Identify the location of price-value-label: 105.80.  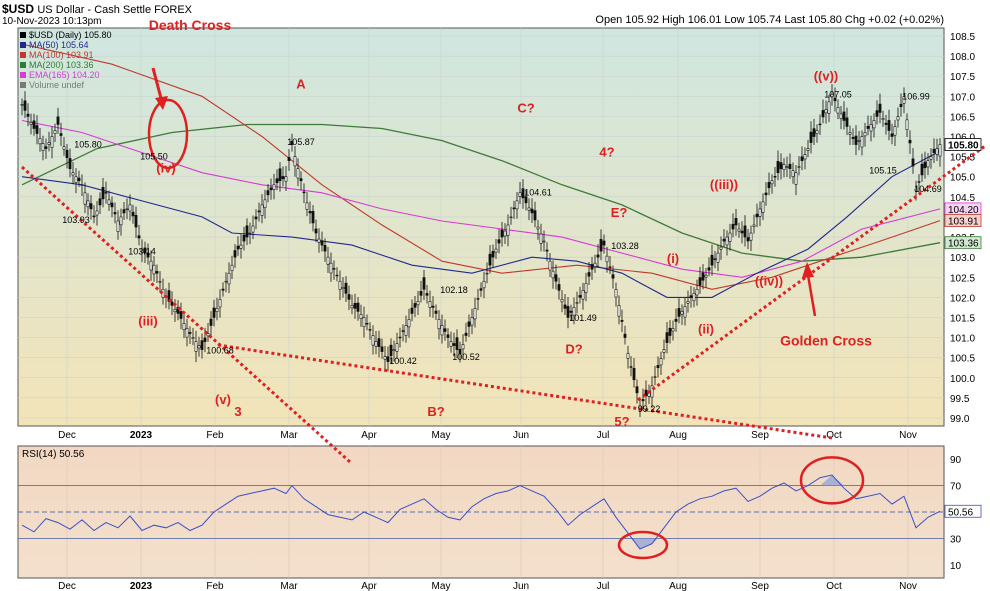
(88, 145).